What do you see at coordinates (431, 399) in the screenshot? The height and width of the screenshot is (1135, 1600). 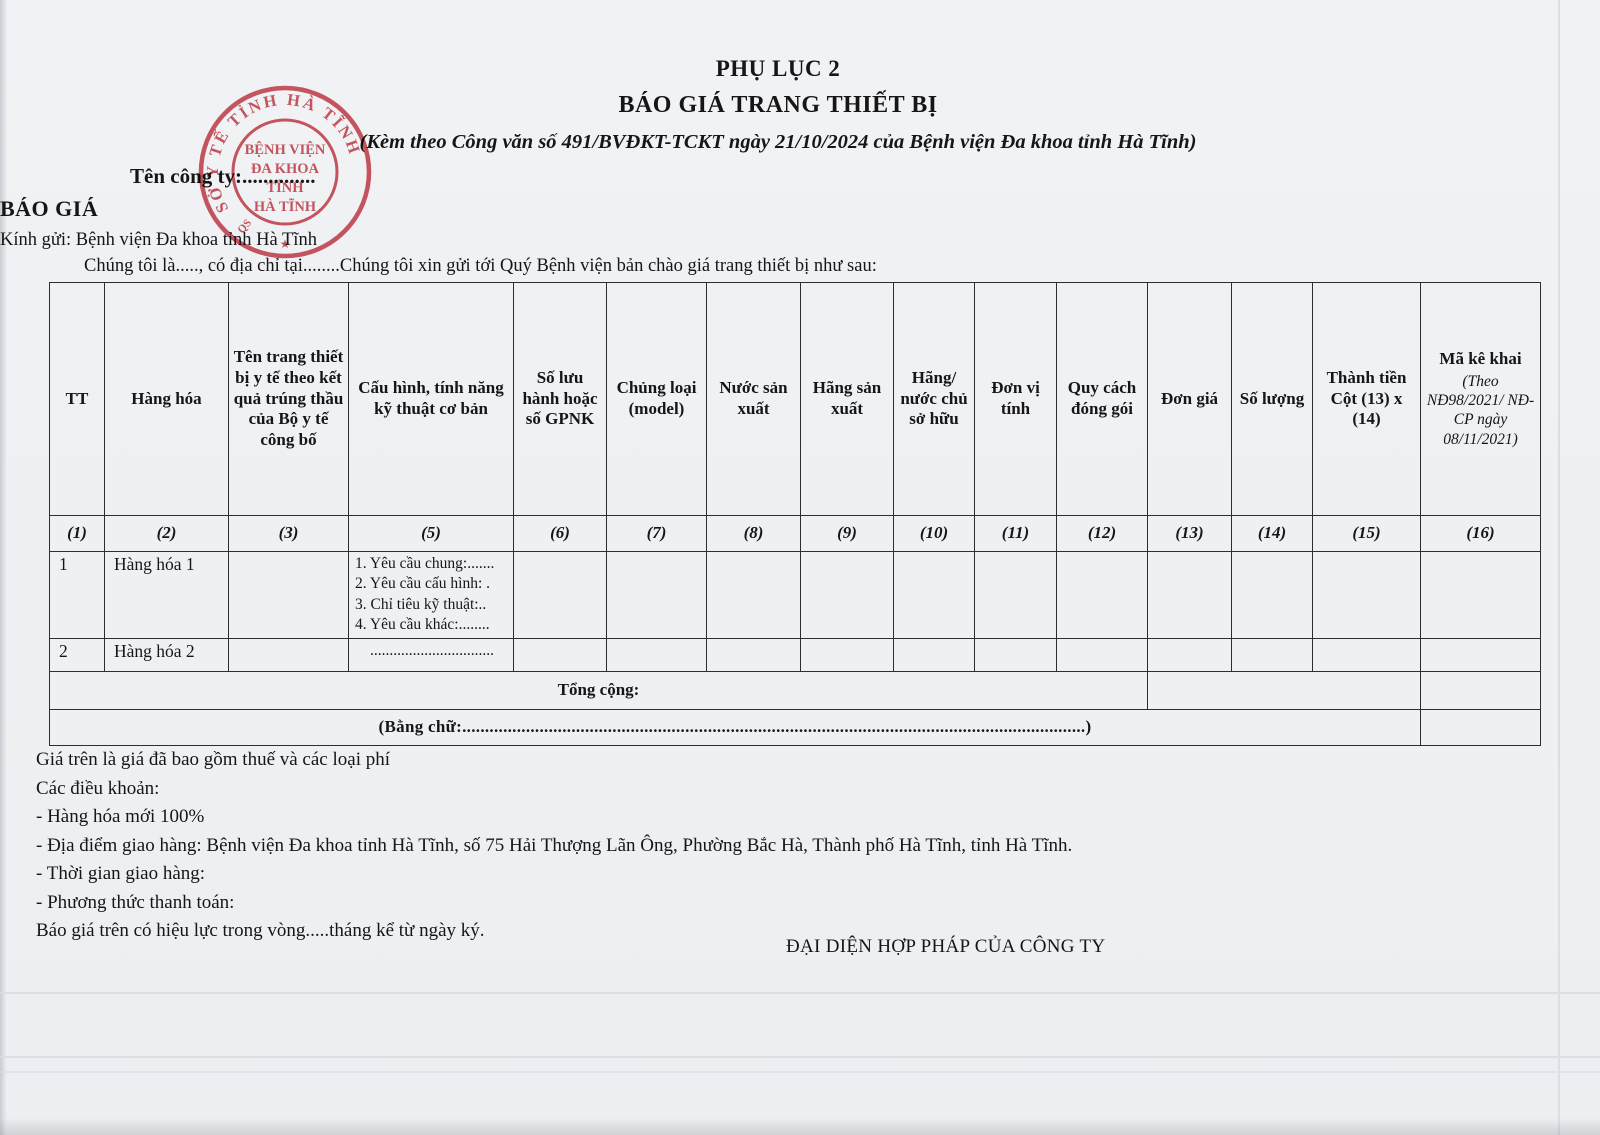 I see `column-header: Cấu hình, tính năng kỹ thuật cơ bản` at bounding box center [431, 399].